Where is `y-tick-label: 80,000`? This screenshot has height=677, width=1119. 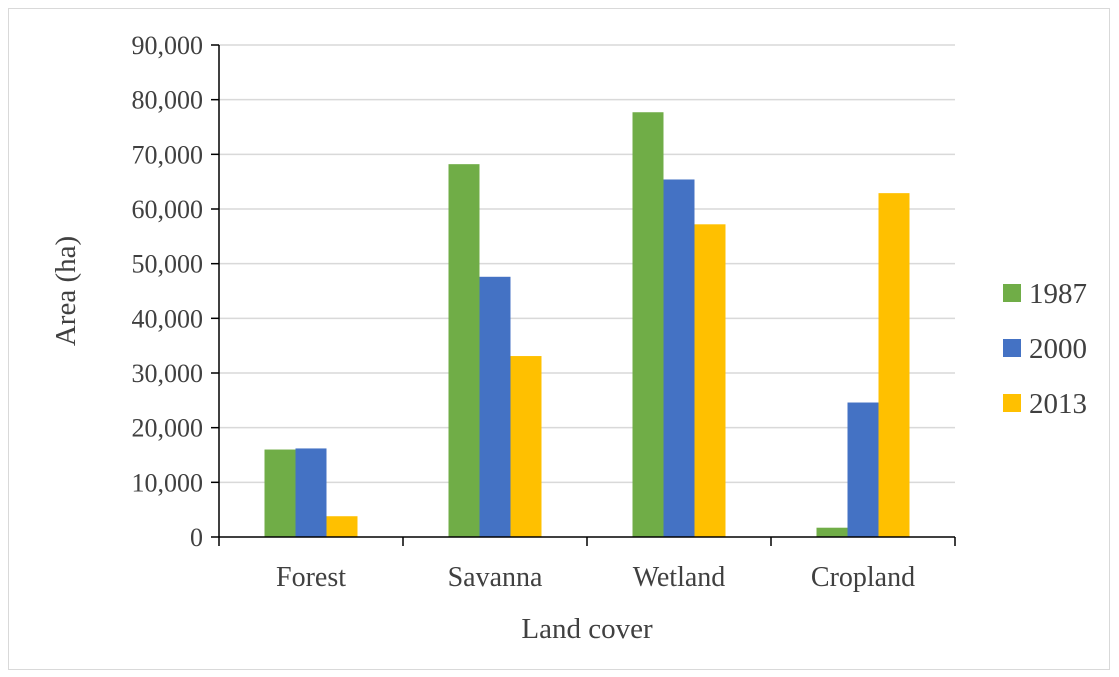
y-tick-label: 80,000 is located at coordinates (168, 100).